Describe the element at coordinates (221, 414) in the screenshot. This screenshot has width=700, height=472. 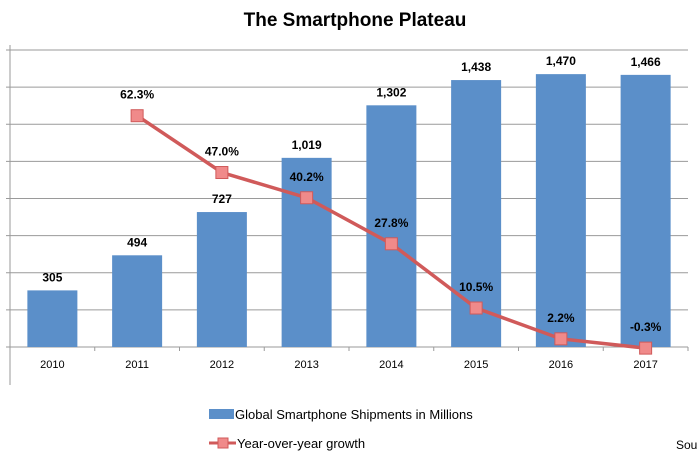
I see `legend-swatch-shipments` at that location.